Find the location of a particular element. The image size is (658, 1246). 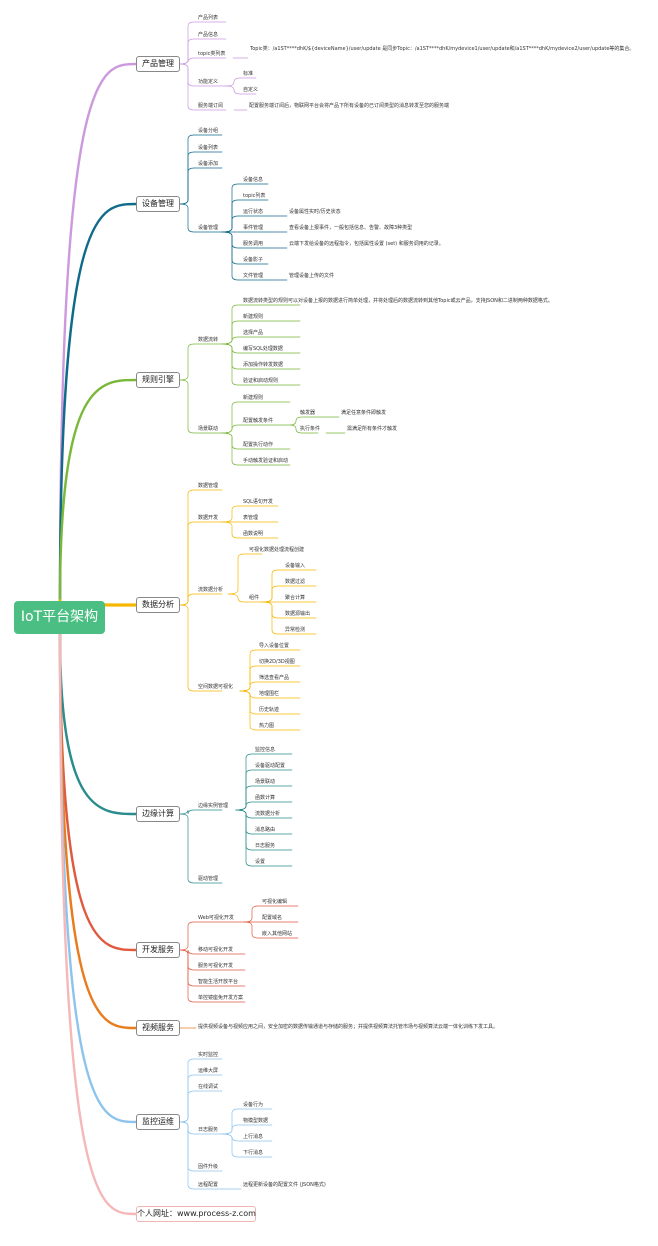

scene-item: 手动触发验证和启动 is located at coordinates (266, 461).